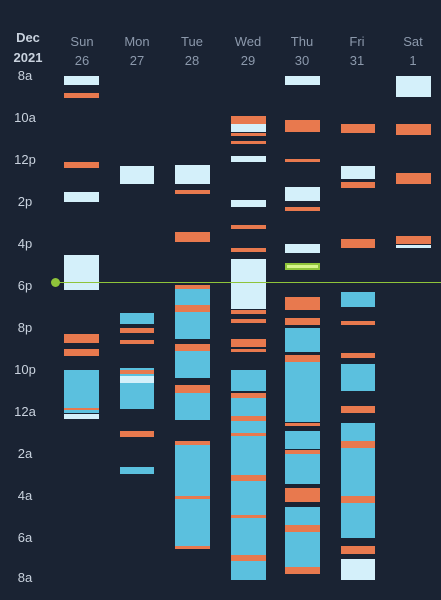 This screenshot has width=441, height=600. I want to click on day-column-tue, so click(192, 331).